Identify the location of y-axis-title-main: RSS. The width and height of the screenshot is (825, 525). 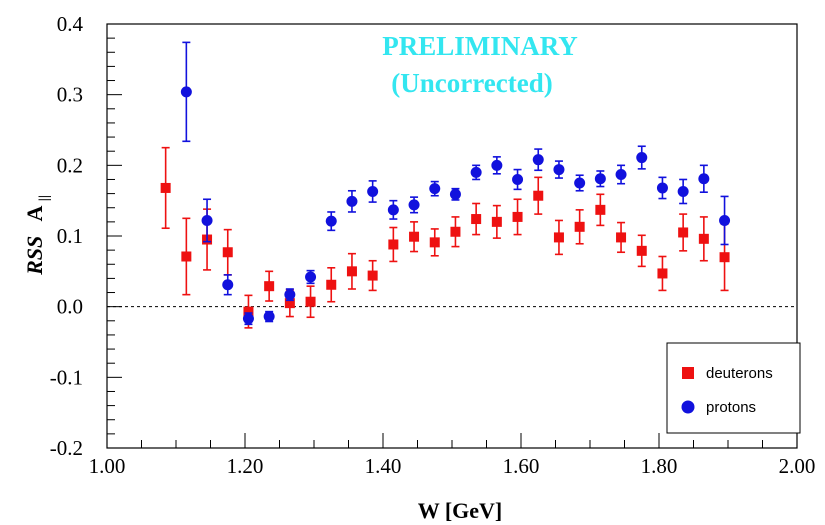
(34, 256).